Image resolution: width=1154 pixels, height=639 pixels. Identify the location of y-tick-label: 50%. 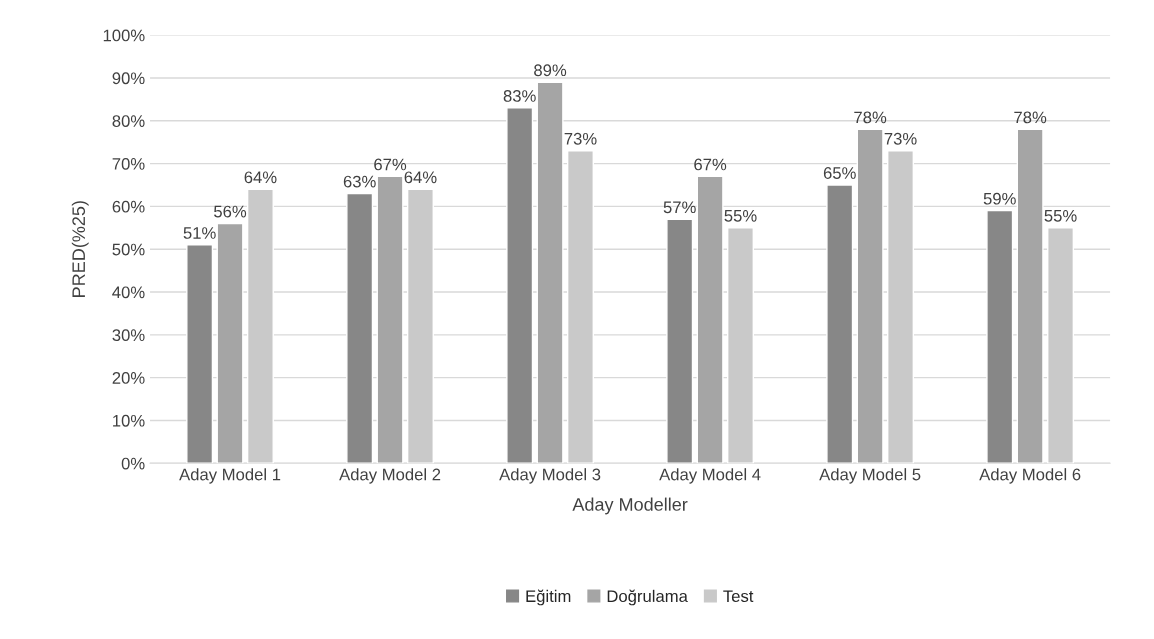
(128, 249).